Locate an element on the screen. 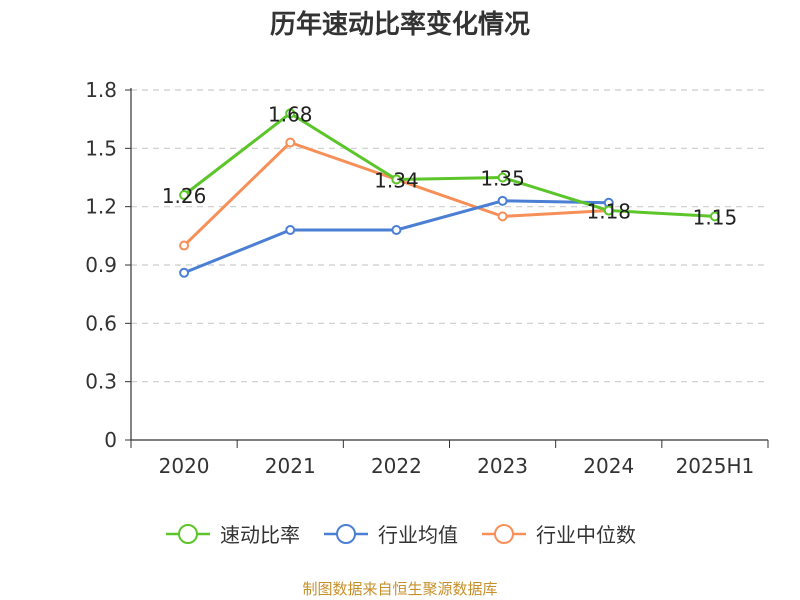 Image resolution: width=800 pixels, height=600 pixels. legend-swatch-industry-mean is located at coordinates (346, 533).